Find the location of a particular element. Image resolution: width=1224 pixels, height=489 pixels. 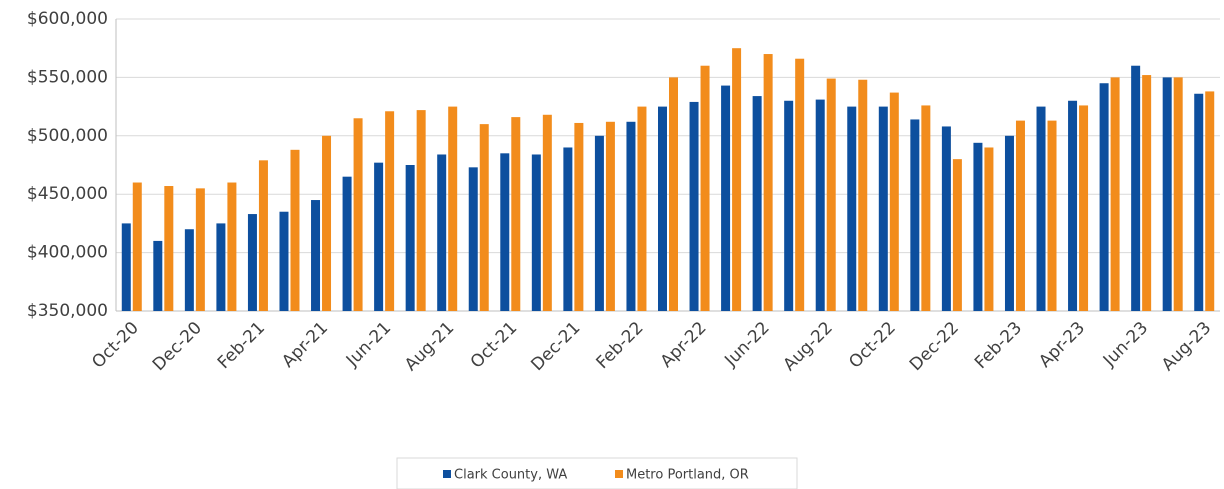

x-tick-label: Feb-21 is located at coordinates (241, 345).